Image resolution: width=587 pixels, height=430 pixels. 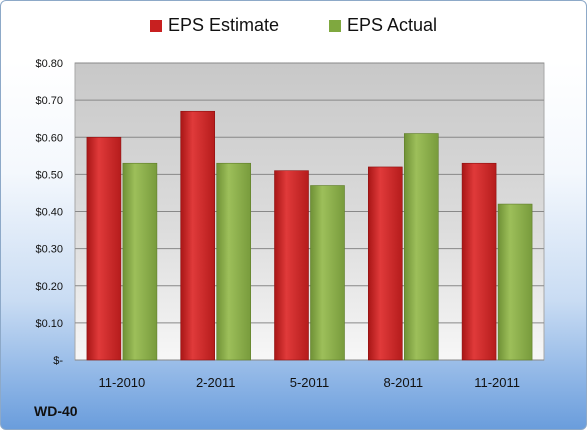 What do you see at coordinates (49, 287) in the screenshot?
I see `y-tick-label: $0.20` at bounding box center [49, 287].